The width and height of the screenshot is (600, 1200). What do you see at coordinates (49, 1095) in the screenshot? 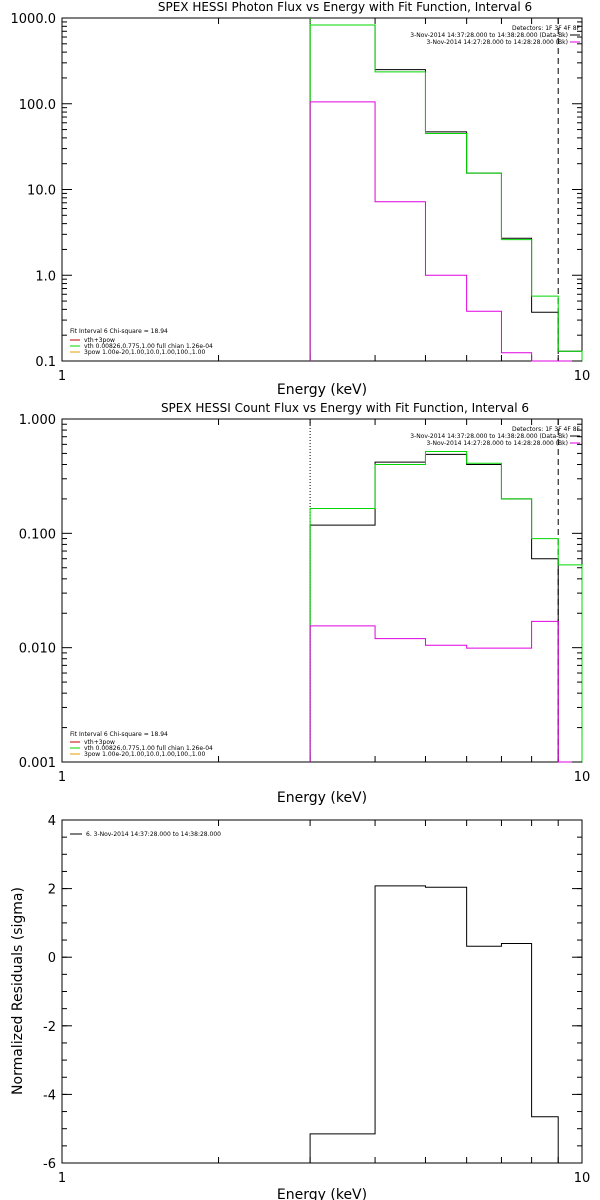
I see `y-tick-label: -4` at bounding box center [49, 1095].